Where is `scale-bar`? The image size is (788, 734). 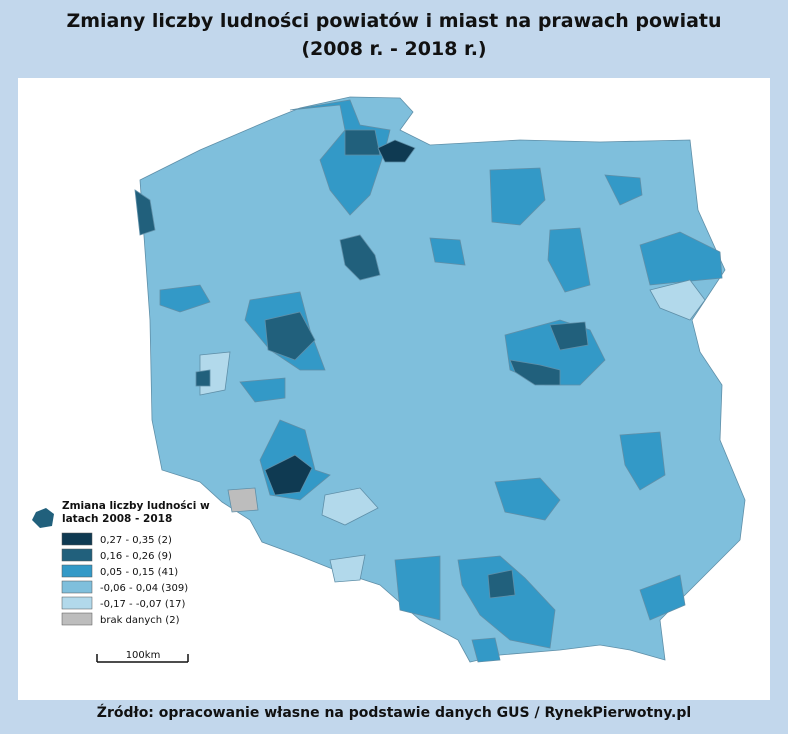
scale-bar is located at coordinates (142, 658).